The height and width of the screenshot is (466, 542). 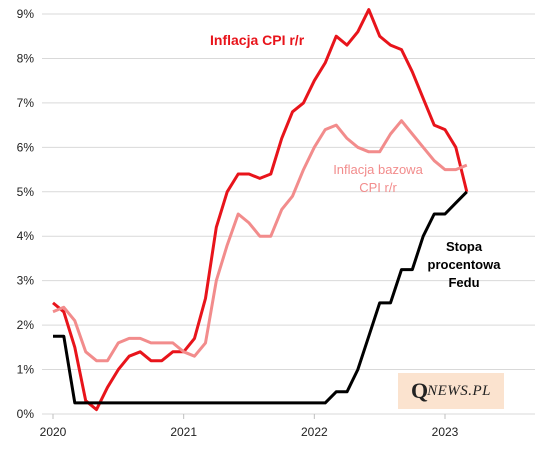 What do you see at coordinates (26, 281) in the screenshot?
I see `y-tick-label: 3%` at bounding box center [26, 281].